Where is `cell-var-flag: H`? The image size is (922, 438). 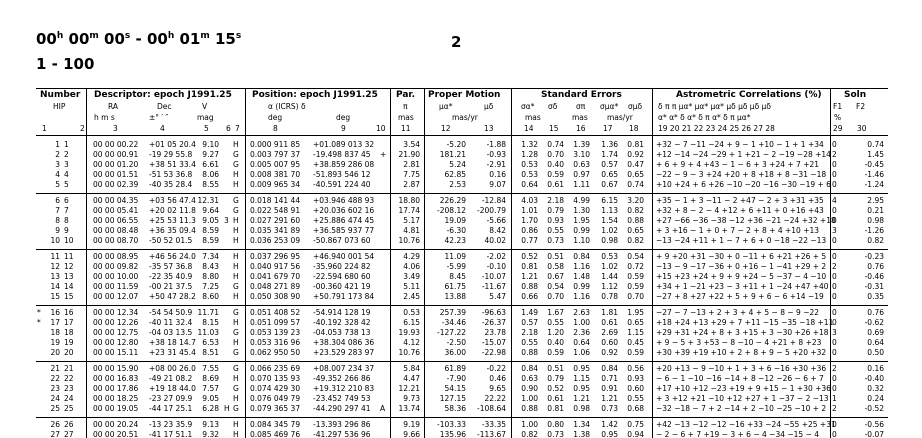 cell-var-flag: H is located at coordinates (227, 408).